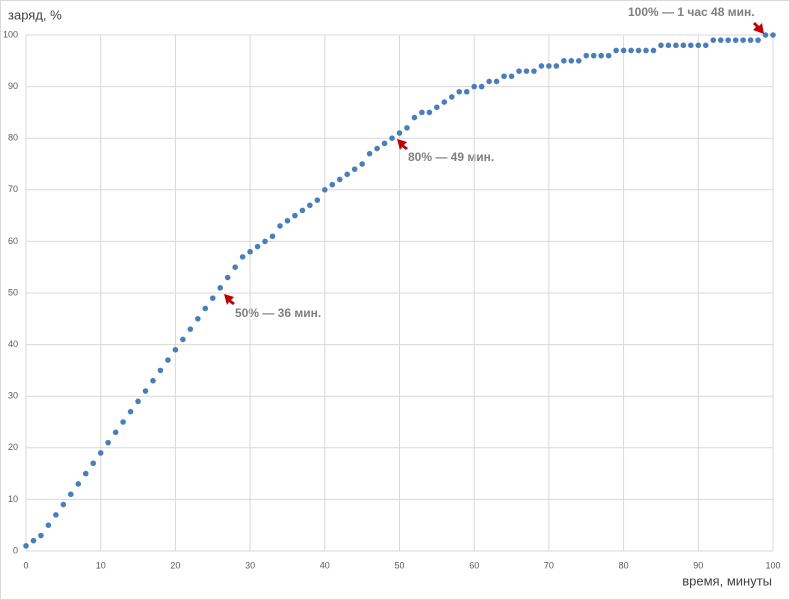 The width and height of the screenshot is (790, 600). What do you see at coordinates (549, 565) in the screenshot?
I see `x-tick-label: 70` at bounding box center [549, 565].